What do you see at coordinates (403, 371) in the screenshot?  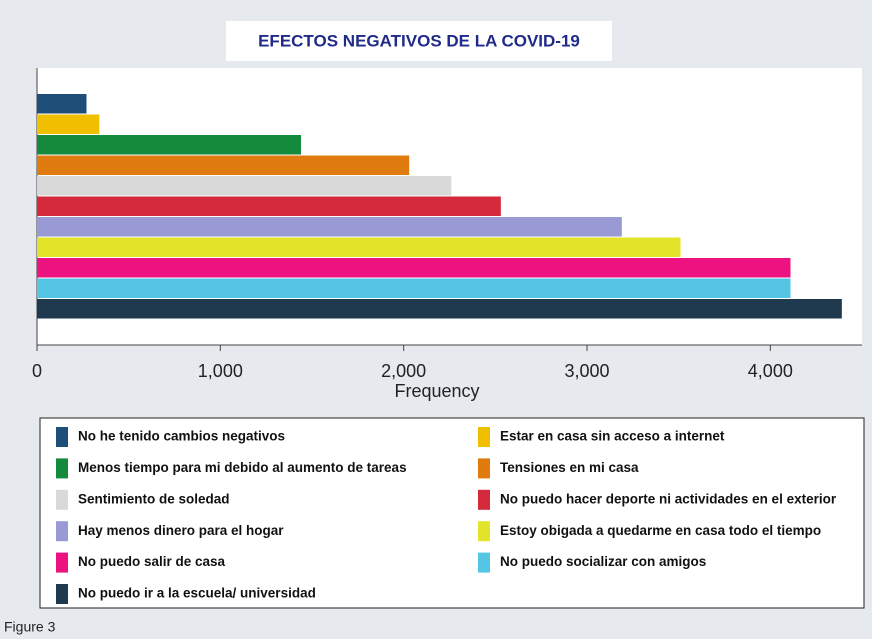 I see `x-tick-label: 2,000` at bounding box center [403, 371].